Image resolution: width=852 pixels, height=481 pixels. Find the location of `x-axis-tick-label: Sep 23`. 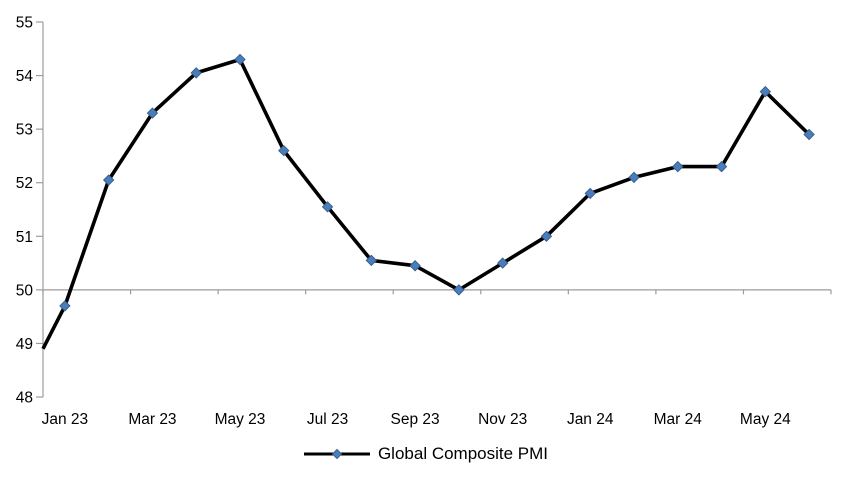

x-axis-tick-label: Sep 23 is located at coordinates (415, 419).